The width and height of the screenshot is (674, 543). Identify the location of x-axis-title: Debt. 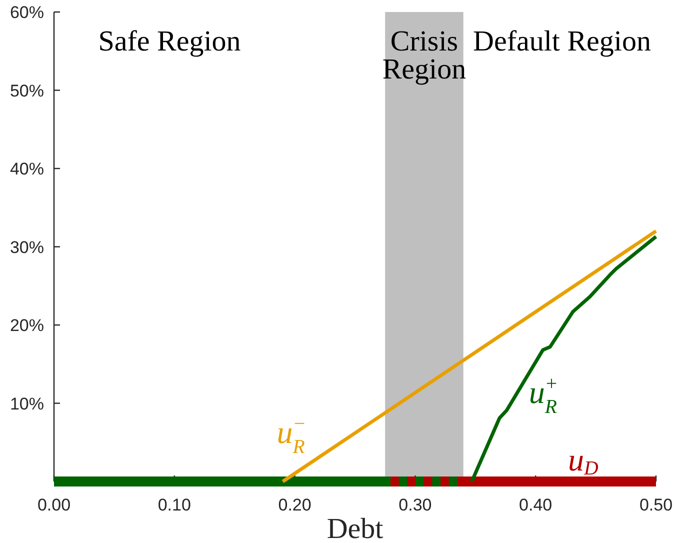
(355, 528).